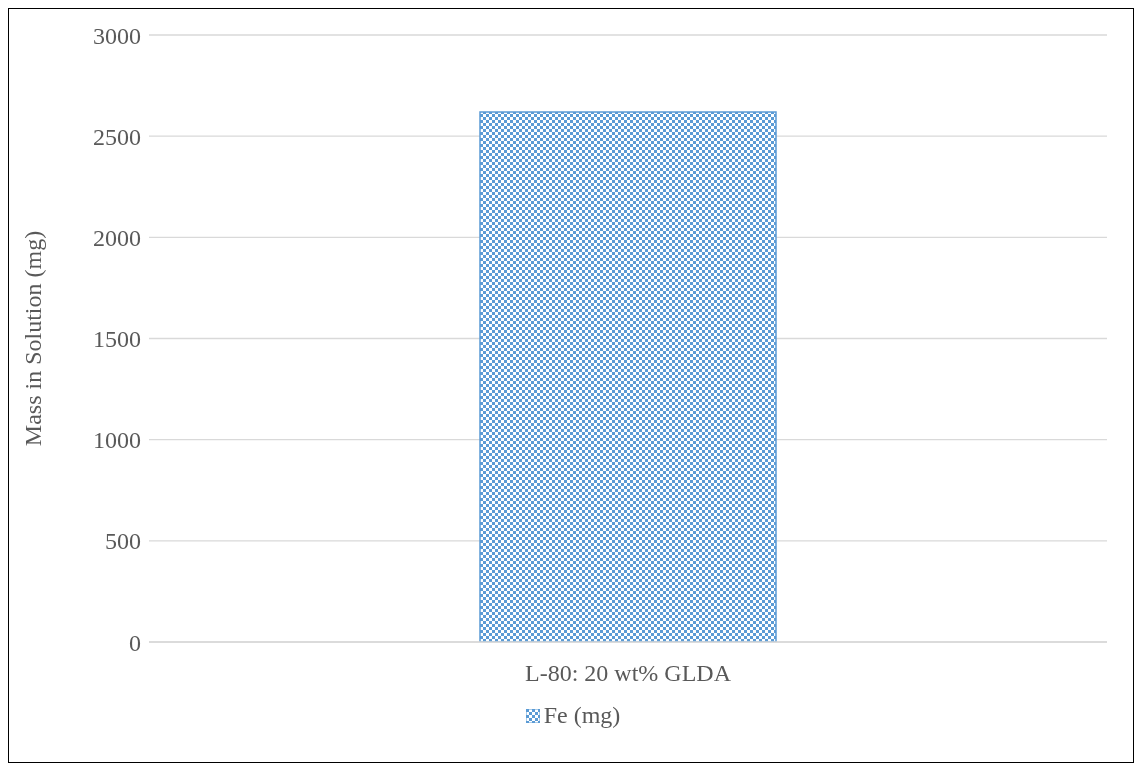  What do you see at coordinates (117, 136) in the screenshot?
I see `y-tick-label: 2500` at bounding box center [117, 136].